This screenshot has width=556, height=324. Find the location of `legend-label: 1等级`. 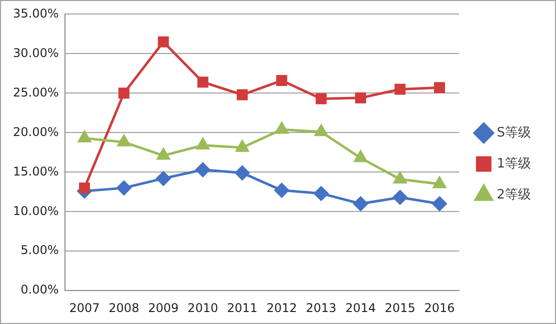

legend-label: 1等级 is located at coordinates (514, 164).